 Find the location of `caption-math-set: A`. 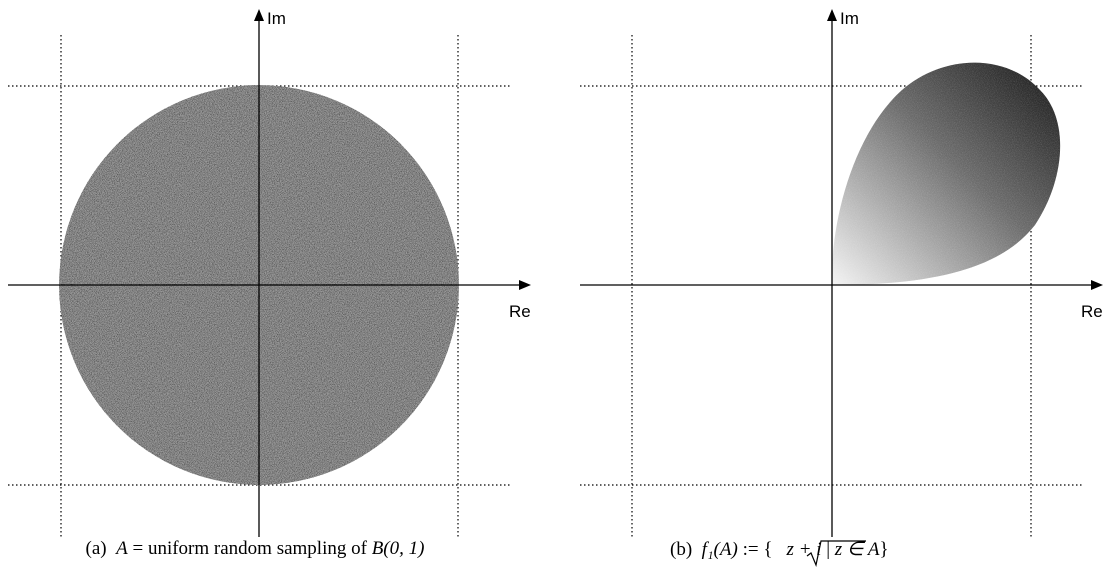

caption-math-set: A is located at coordinates (122, 548).